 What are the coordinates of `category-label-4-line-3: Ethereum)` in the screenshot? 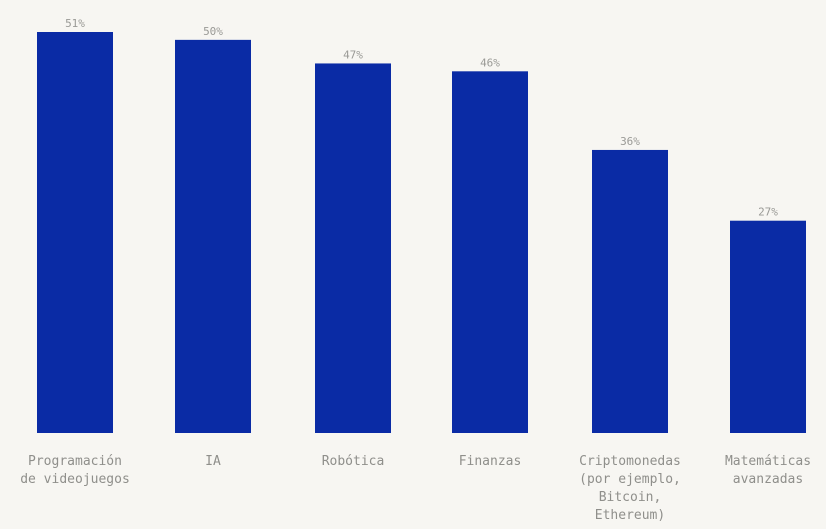 It's located at (630, 515).